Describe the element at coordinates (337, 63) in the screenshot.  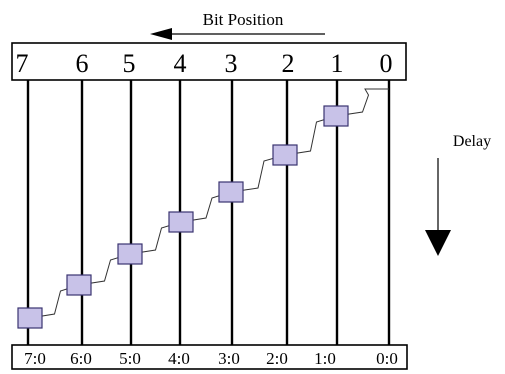
I see `bit-digit-1: 1` at that location.